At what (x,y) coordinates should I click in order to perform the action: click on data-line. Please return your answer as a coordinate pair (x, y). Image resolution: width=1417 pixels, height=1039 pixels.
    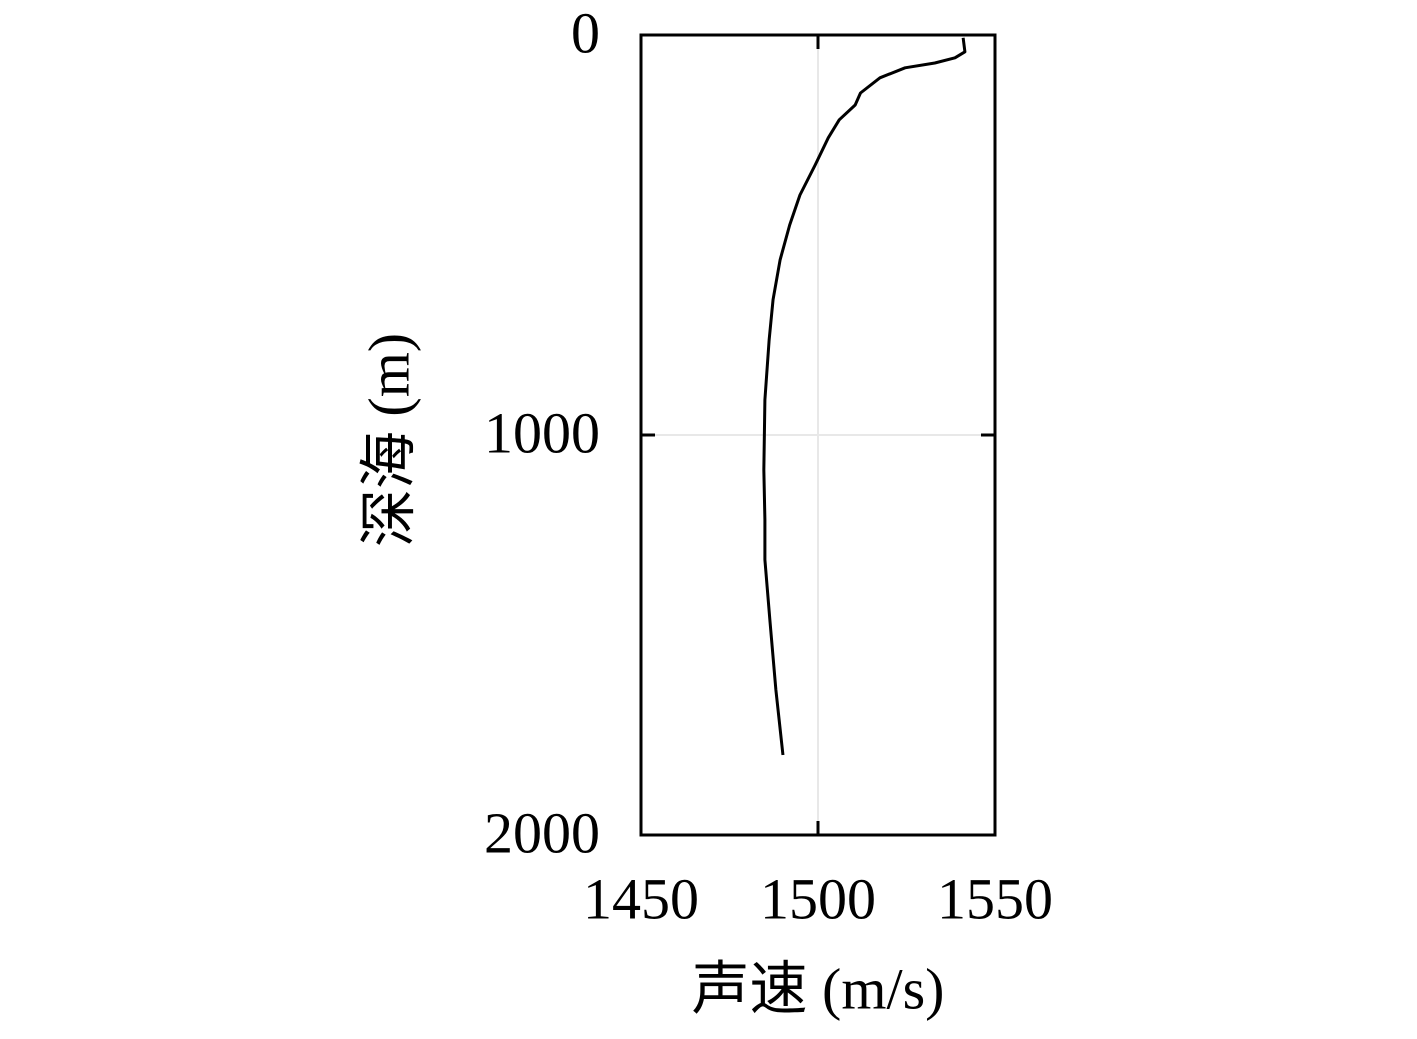
    Looking at the image, I should click on (864, 396).